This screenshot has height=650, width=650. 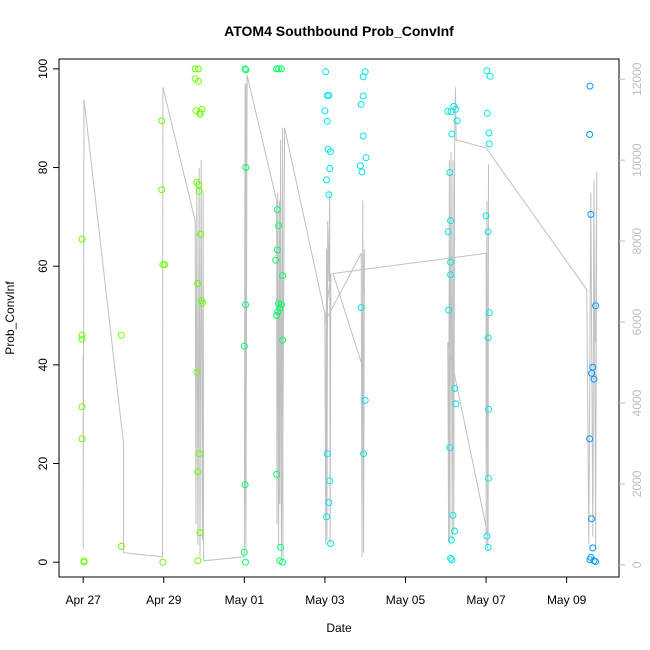 I want to click on y2-axis: 0 2000 4000 6000 8000 10000 12000, so click(x=631, y=315).